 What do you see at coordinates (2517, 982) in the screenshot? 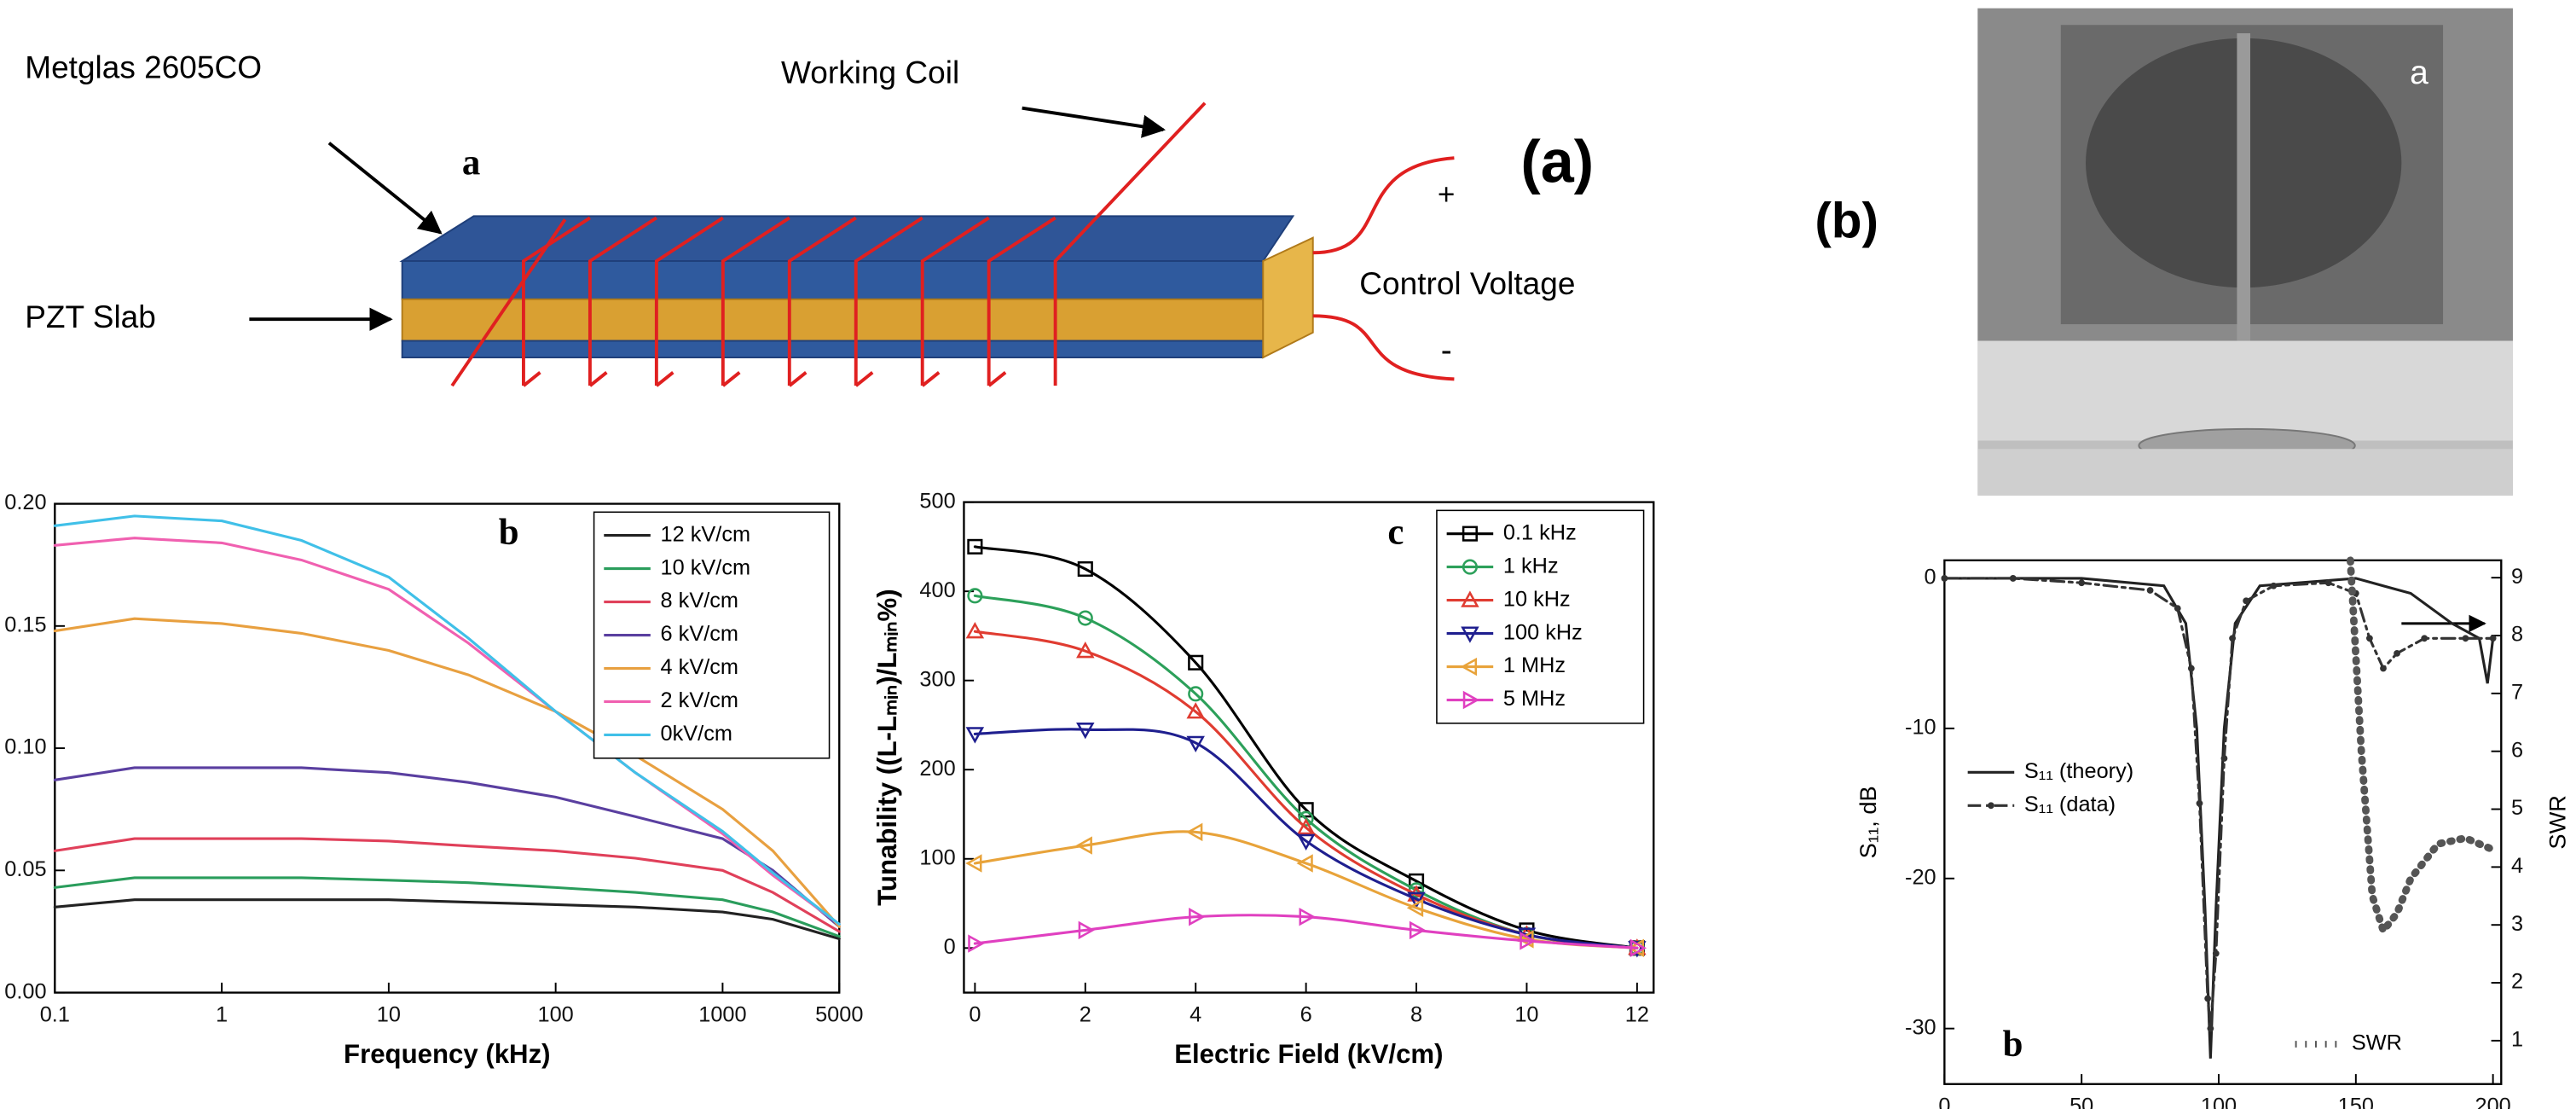
I see `y2-tick-label: 2` at bounding box center [2517, 982].